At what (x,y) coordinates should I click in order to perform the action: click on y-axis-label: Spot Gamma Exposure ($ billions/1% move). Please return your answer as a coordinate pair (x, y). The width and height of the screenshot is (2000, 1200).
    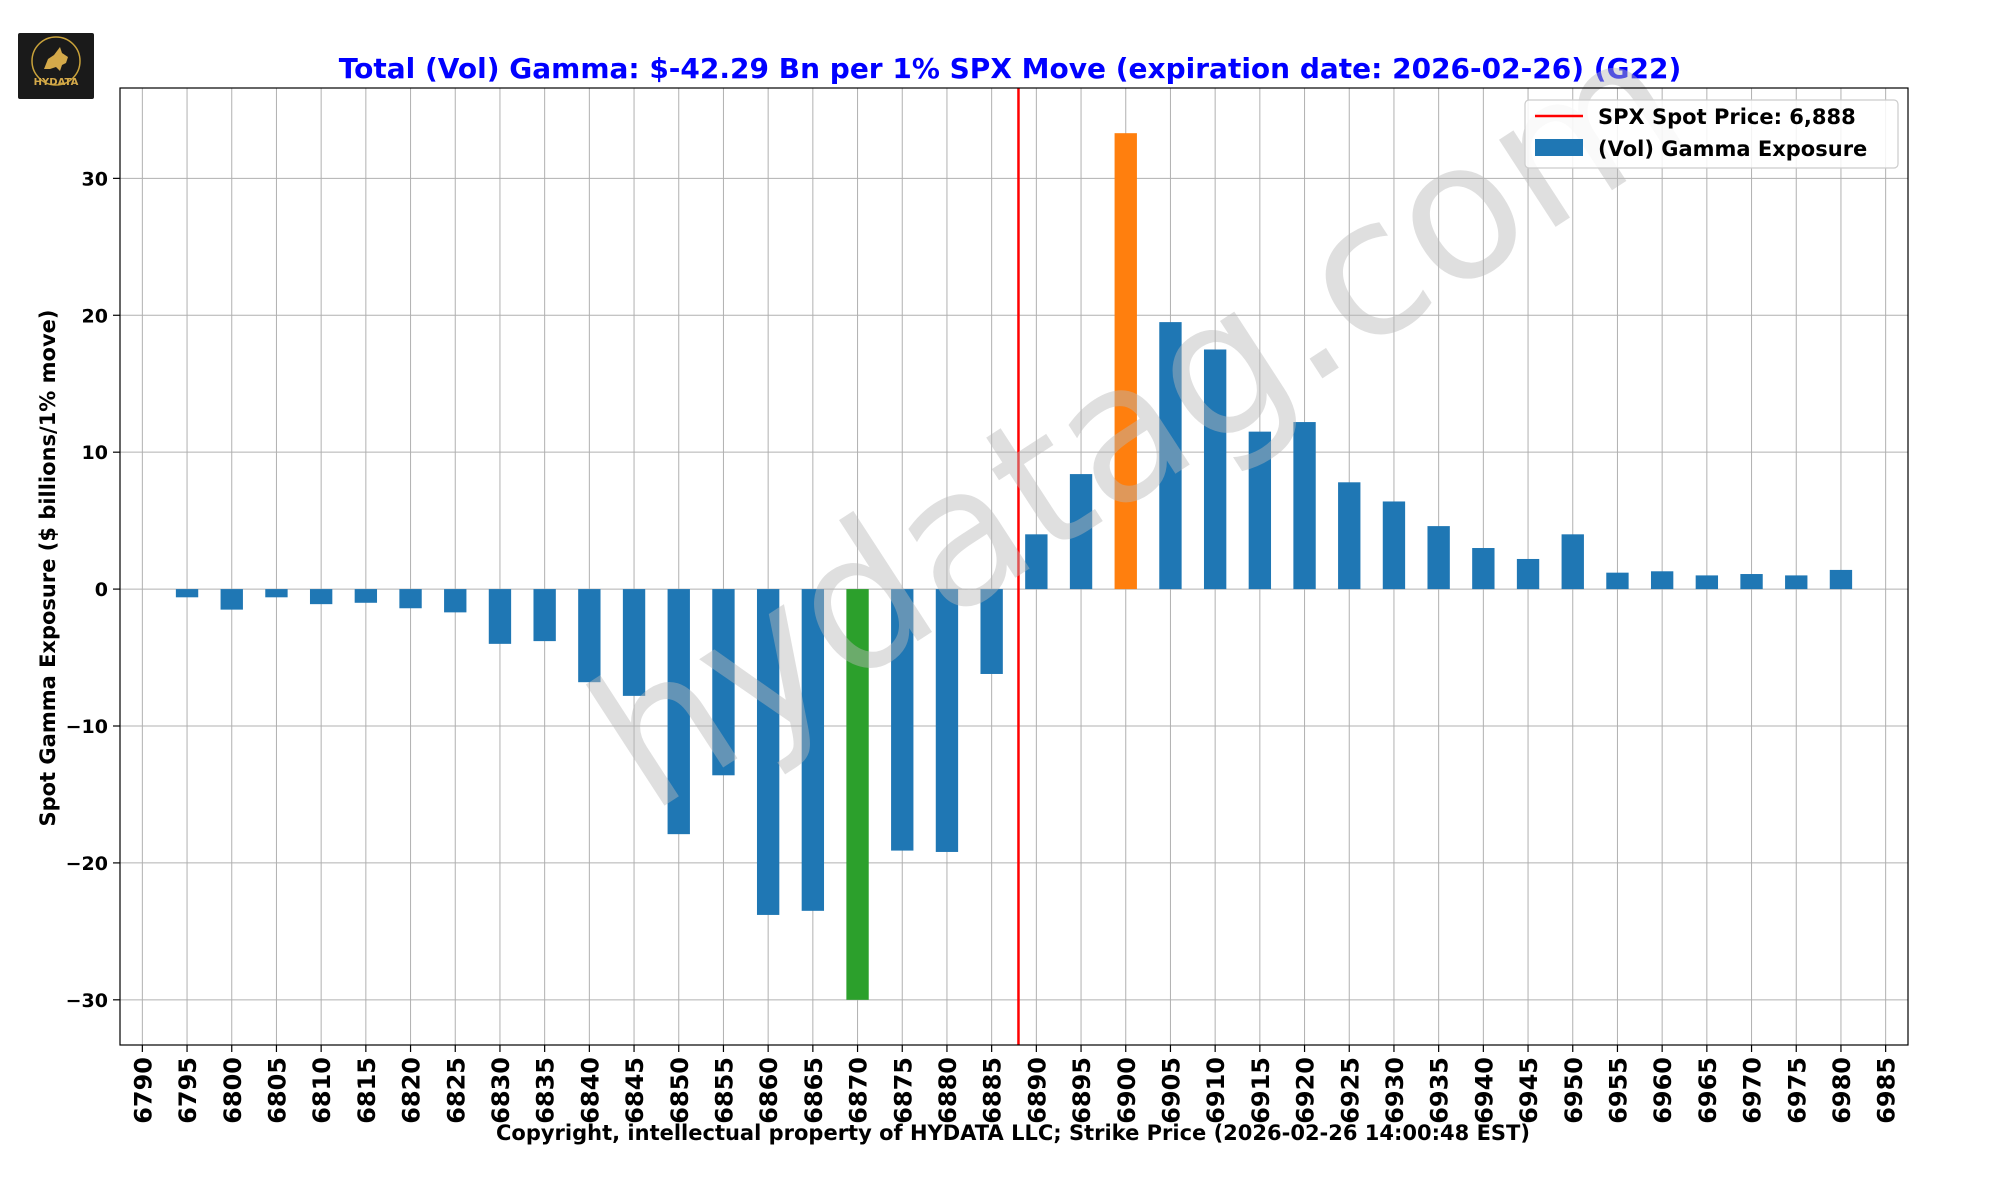
    Looking at the image, I should click on (48, 568).